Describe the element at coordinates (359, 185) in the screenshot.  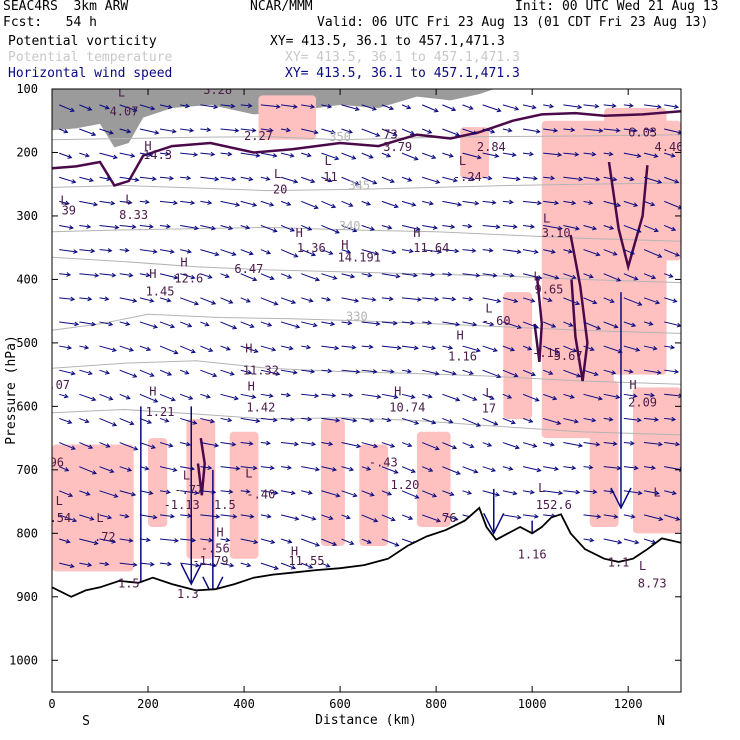
I see `theta-label-345: 345` at that location.